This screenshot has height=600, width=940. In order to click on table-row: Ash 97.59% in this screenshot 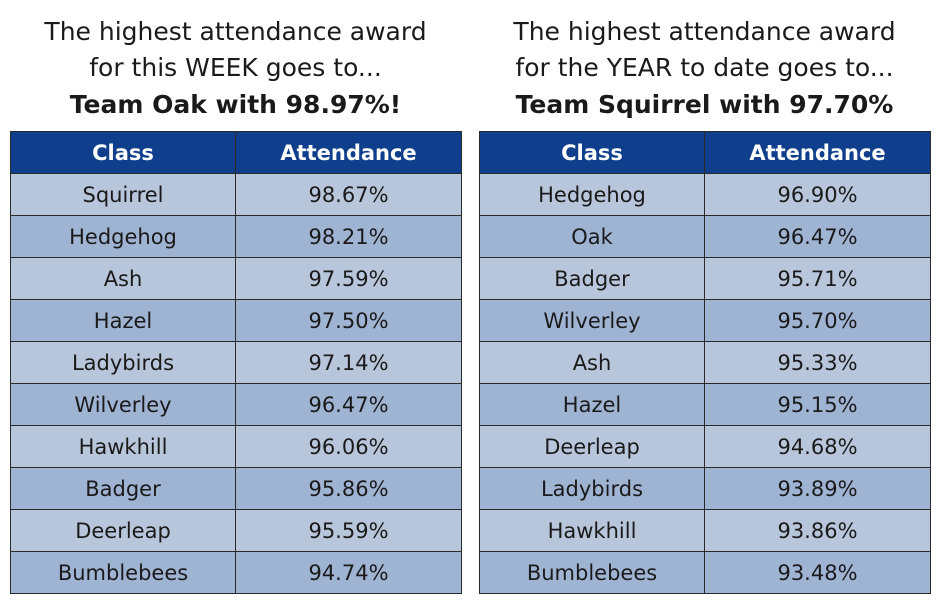, I will do `click(236, 278)`.